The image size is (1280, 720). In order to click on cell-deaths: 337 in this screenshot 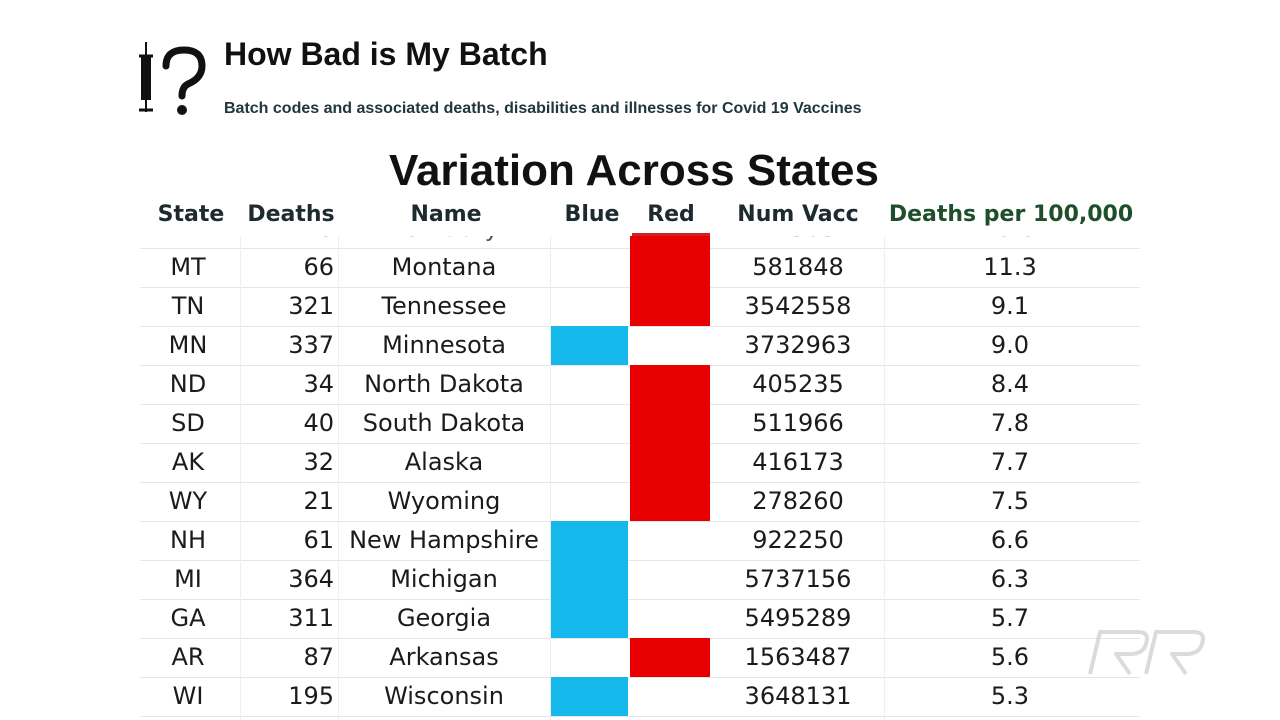, I will do `click(311, 345)`.